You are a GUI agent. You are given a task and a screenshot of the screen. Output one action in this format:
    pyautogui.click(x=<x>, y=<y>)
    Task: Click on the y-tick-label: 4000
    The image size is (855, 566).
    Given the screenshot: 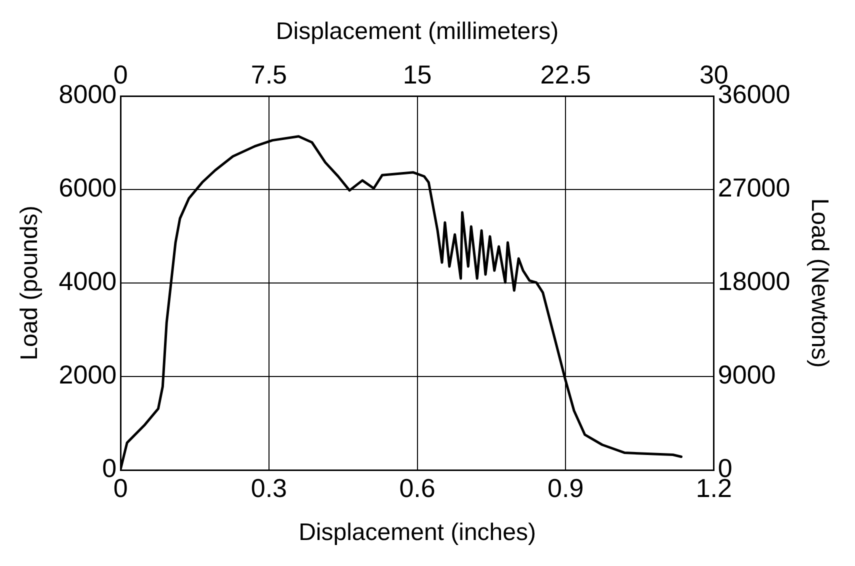 What is the action you would take?
    pyautogui.click(x=87, y=281)
    